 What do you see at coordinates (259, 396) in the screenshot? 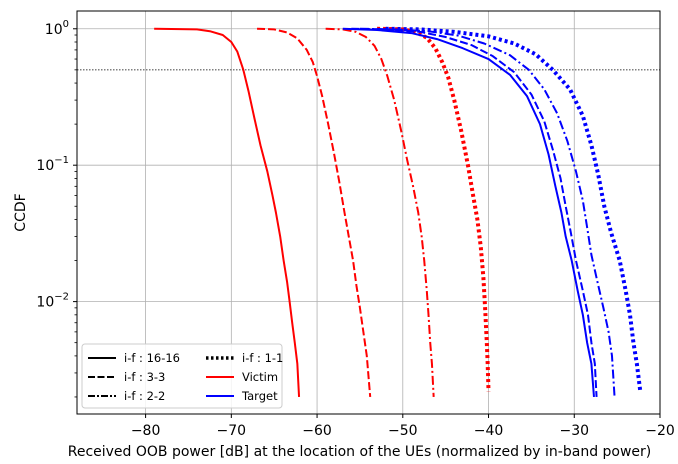
I see `legend-label-5: Target` at bounding box center [259, 396].